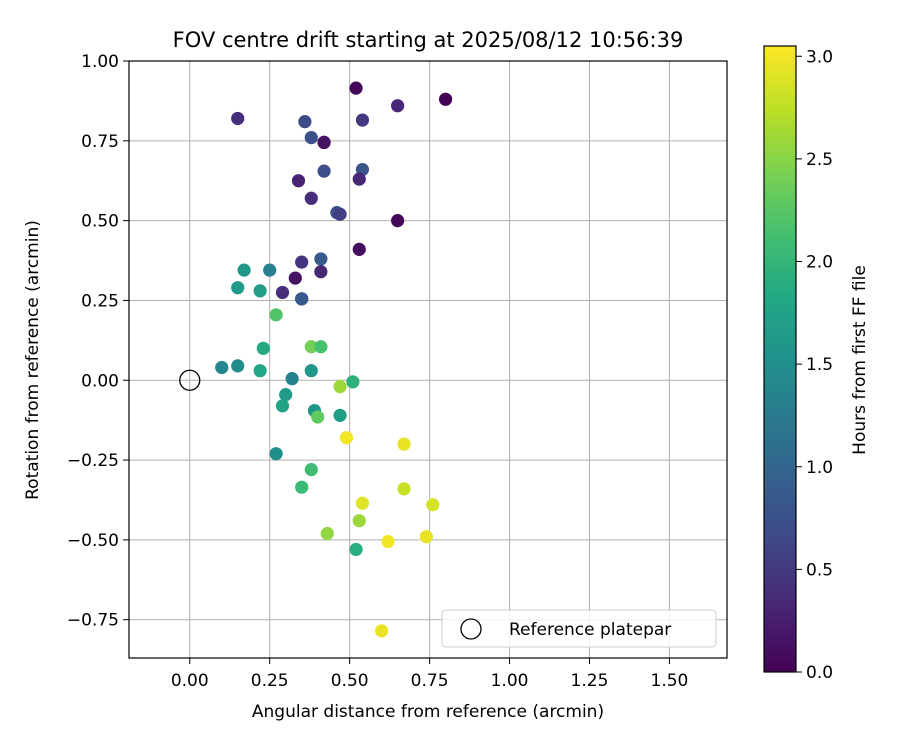  What do you see at coordinates (270, 681) in the screenshot?
I see `x-tick-label: 0.25` at bounding box center [270, 681].